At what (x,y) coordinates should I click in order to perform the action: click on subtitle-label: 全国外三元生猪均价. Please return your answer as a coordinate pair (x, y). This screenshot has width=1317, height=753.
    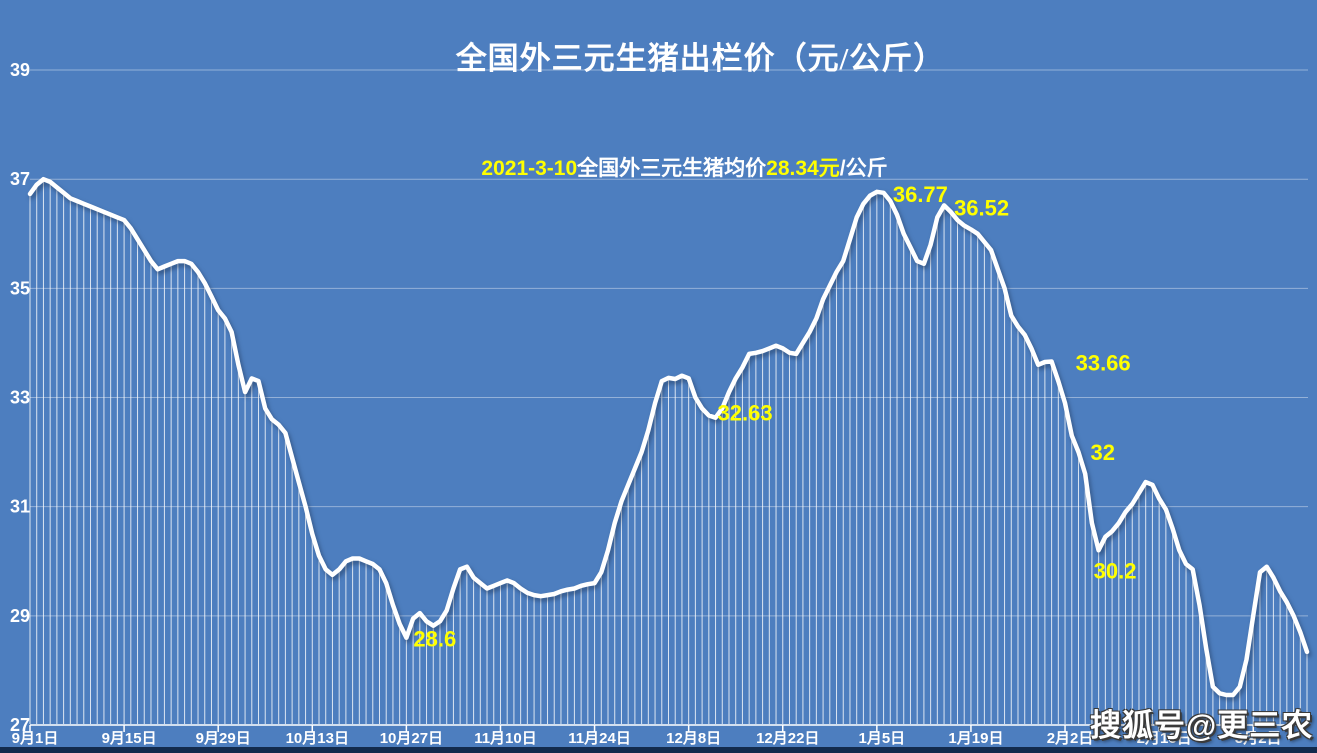
    Looking at the image, I should click on (672, 168).